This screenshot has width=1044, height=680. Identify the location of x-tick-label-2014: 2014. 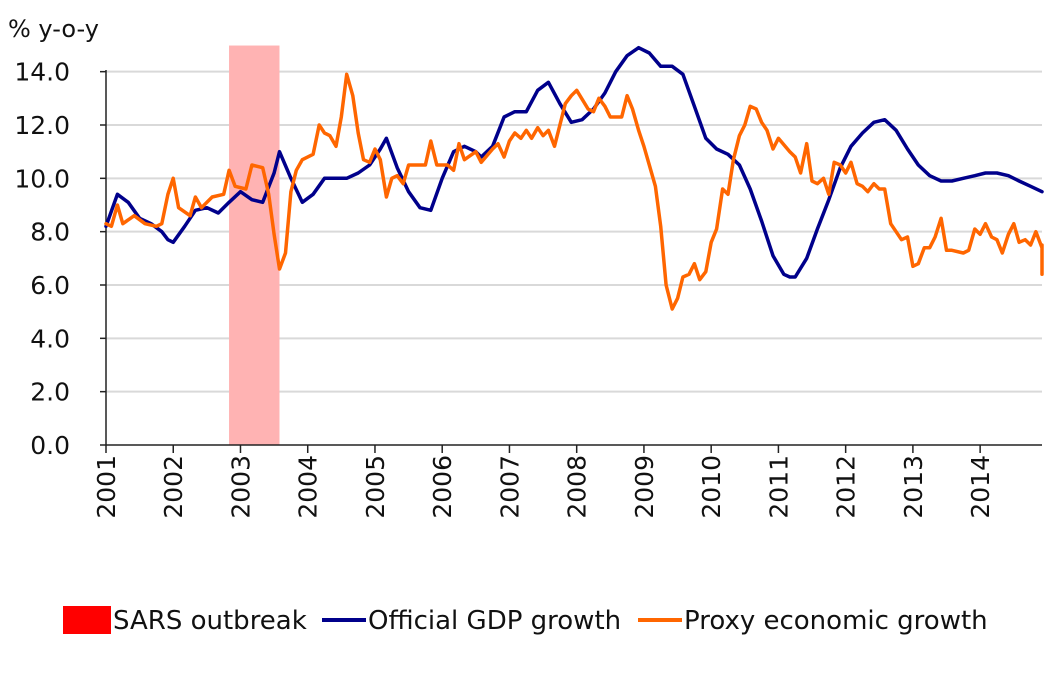
(980, 487).